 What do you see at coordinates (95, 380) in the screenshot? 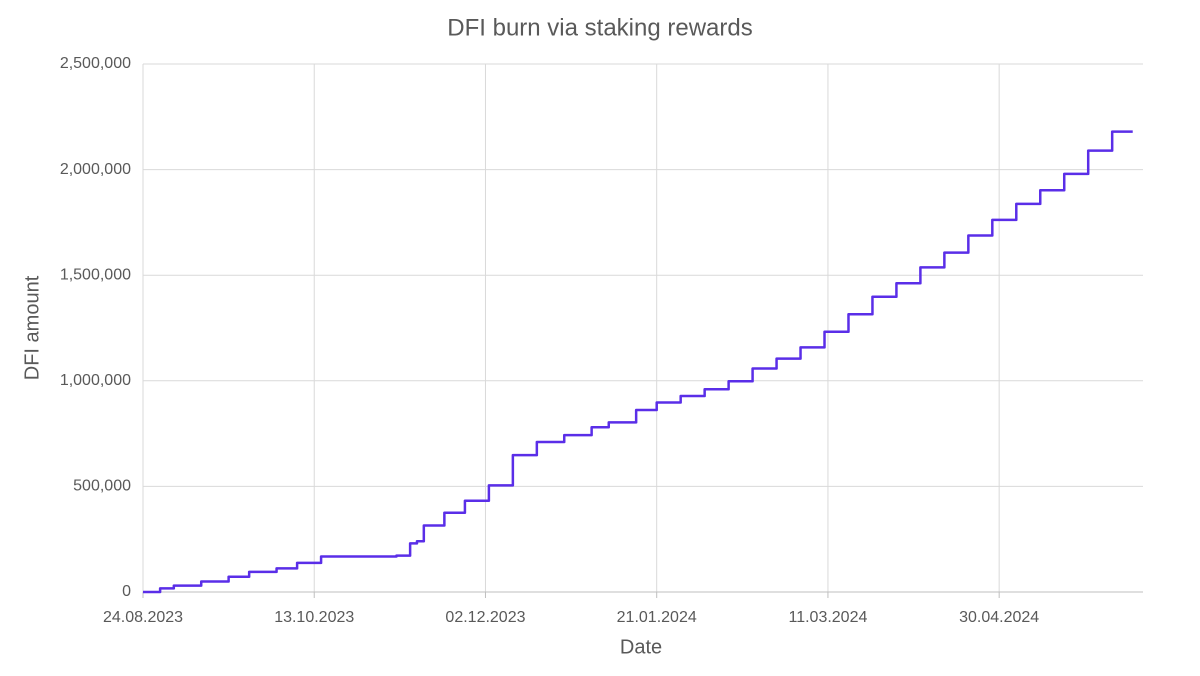
I see `y-tick-label: 1,000,000` at bounding box center [95, 380].